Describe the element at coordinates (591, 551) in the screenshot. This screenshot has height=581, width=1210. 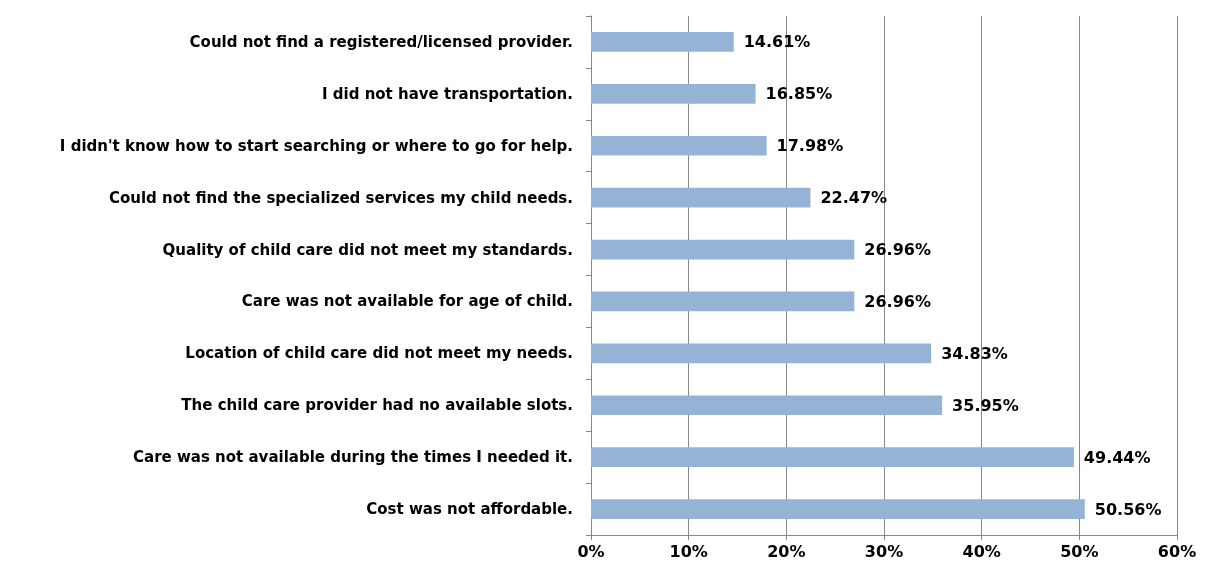
I see `x-tick-label: 0%` at that location.